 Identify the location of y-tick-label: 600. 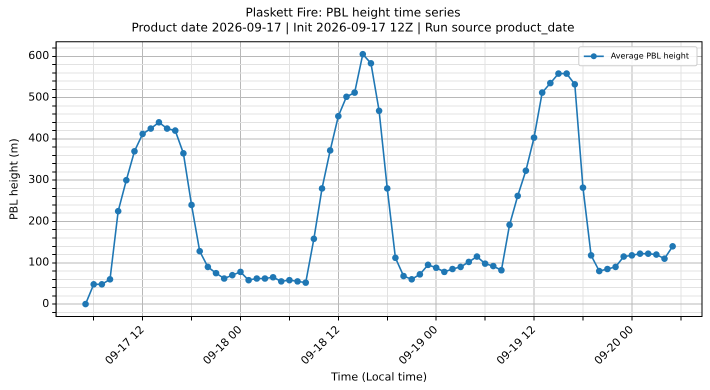
(39, 55).